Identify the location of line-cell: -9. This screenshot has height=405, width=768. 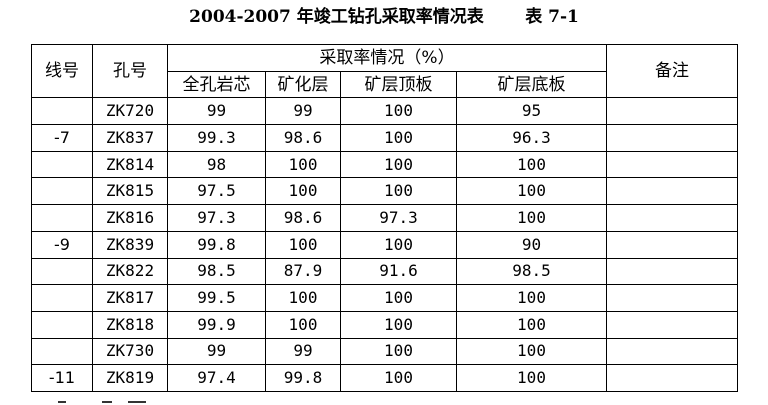
(62, 244).